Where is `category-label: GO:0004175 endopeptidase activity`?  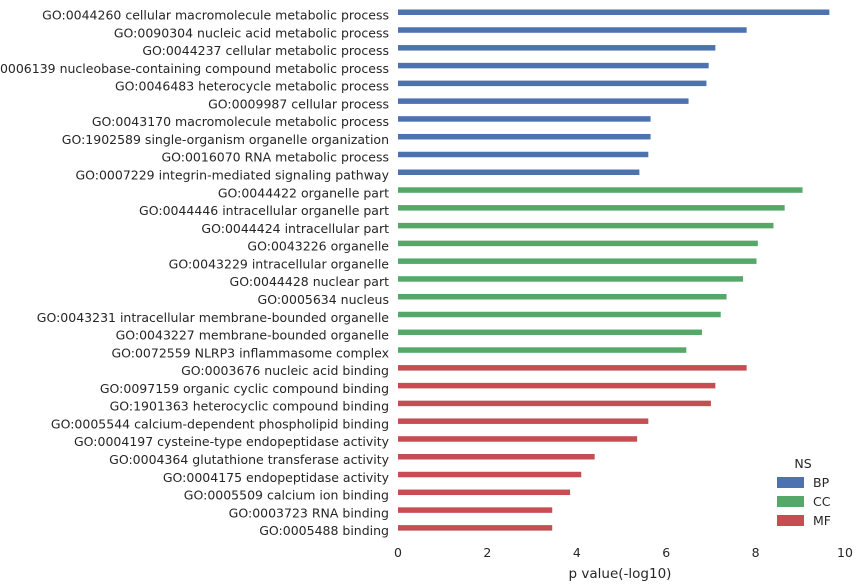
category-label: GO:0004175 endopeptidase activity is located at coordinates (276, 477).